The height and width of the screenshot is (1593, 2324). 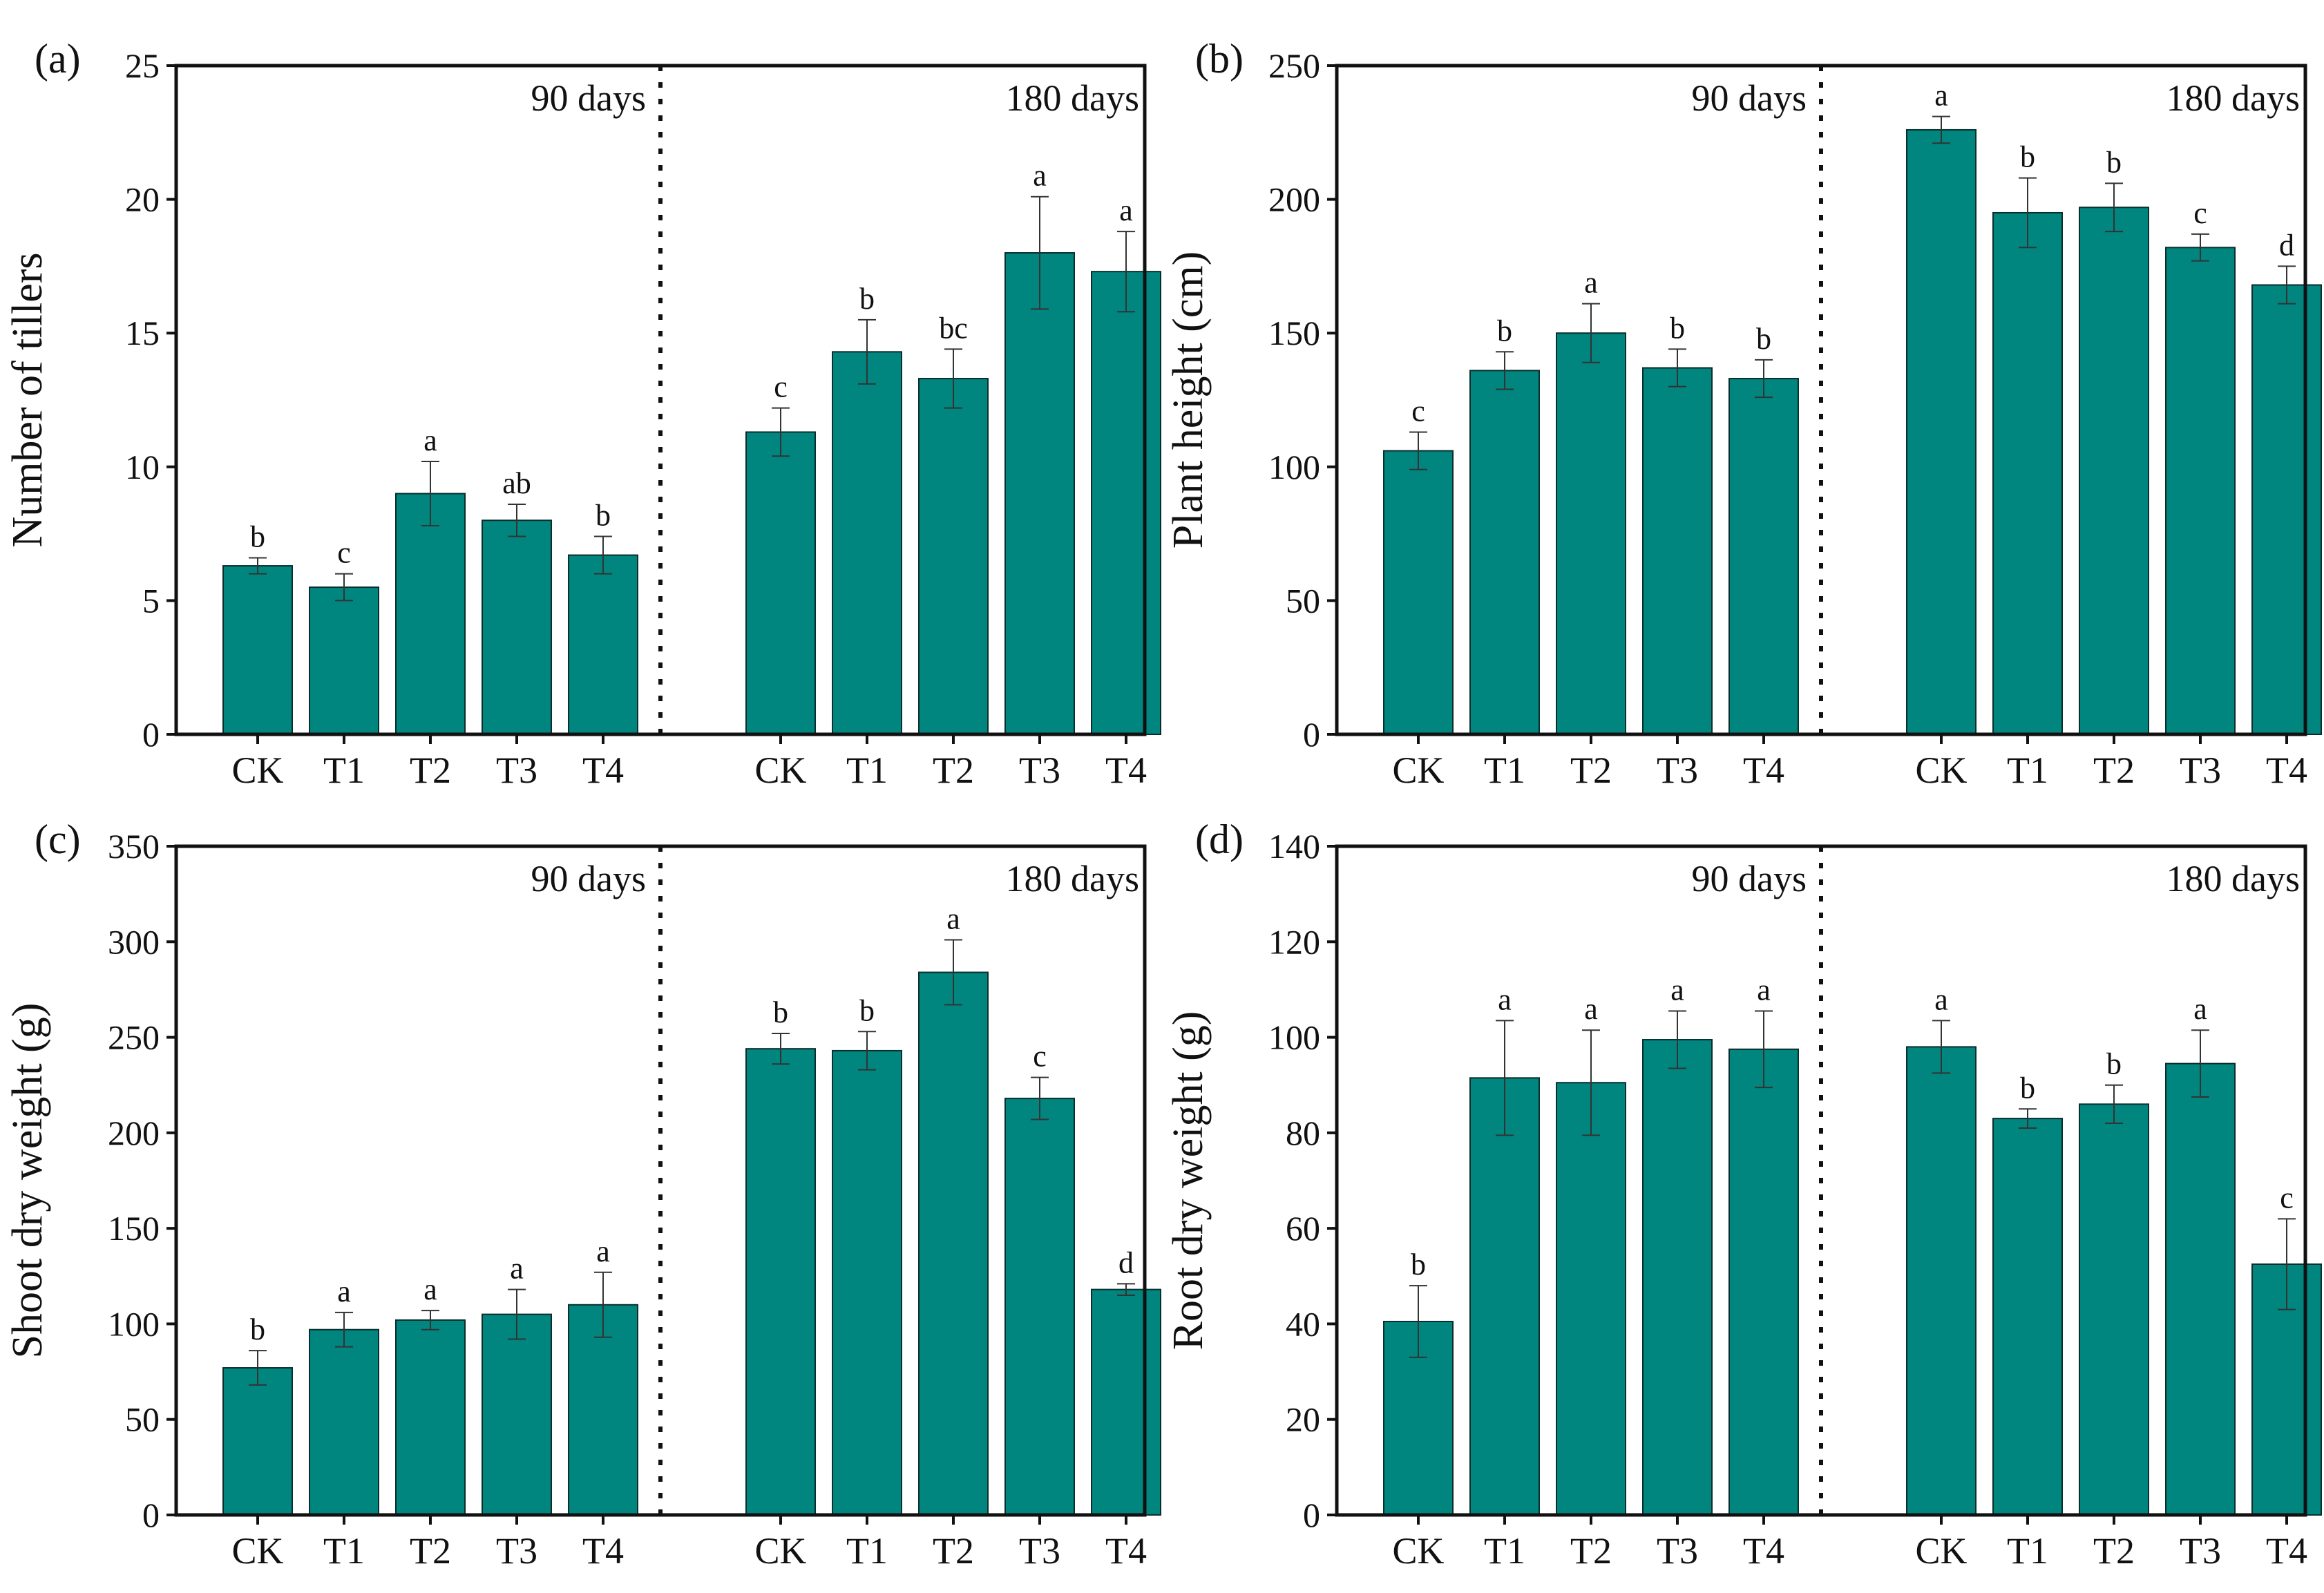 I want to click on y-tick-label: 300, so click(x=134, y=941).